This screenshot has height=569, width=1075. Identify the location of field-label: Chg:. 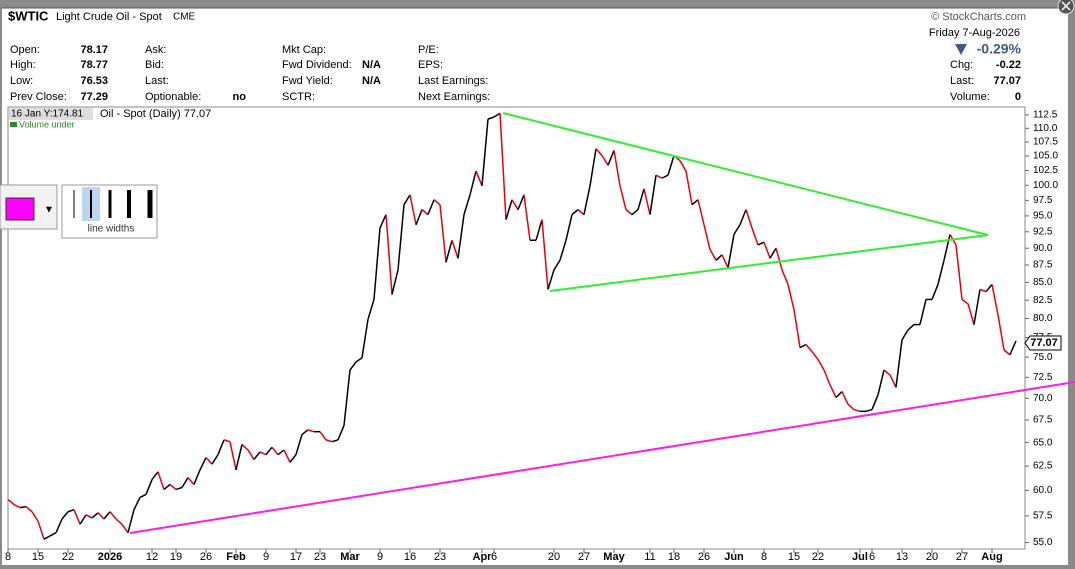
(961, 65).